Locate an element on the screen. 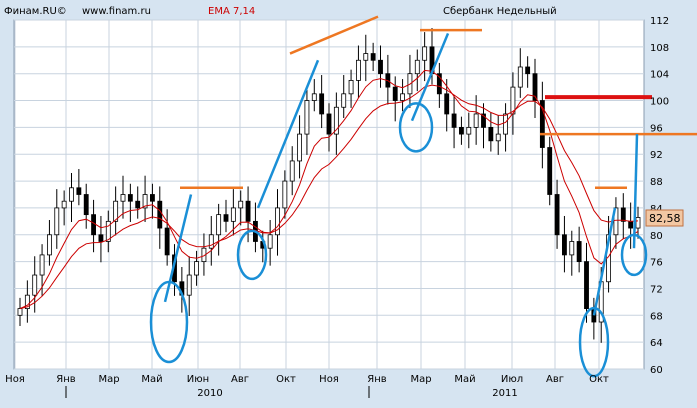 This screenshot has height=408, width=697. y-tick-label: 60 is located at coordinates (656, 370).